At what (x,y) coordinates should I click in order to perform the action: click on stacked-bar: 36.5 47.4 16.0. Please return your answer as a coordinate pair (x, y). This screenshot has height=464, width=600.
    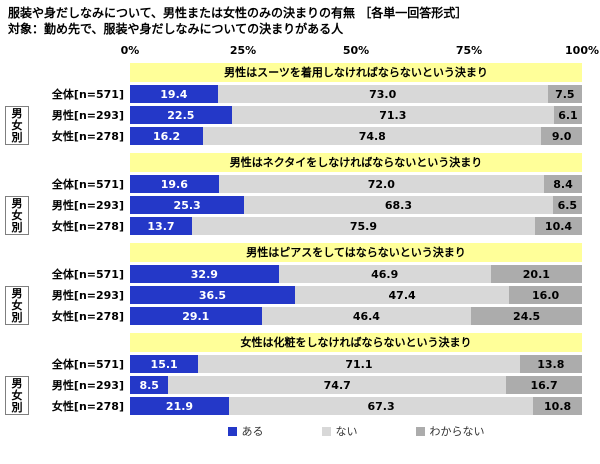
    Looking at the image, I should click on (356, 295).